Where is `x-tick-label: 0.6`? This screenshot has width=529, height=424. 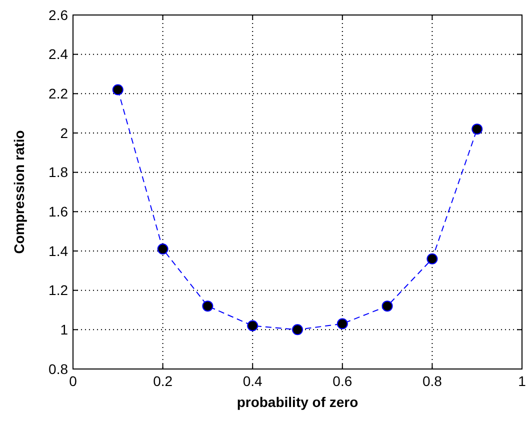
x-tick-label: 0.6 is located at coordinates (342, 381).